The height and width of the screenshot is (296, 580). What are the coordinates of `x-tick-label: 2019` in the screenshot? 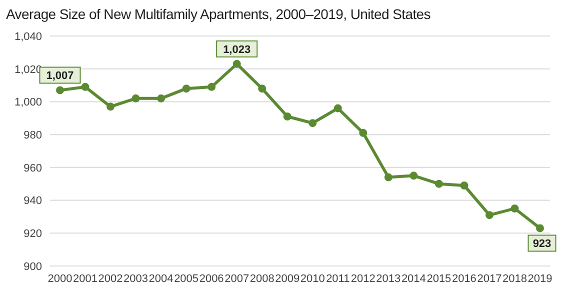 It's located at (540, 278).